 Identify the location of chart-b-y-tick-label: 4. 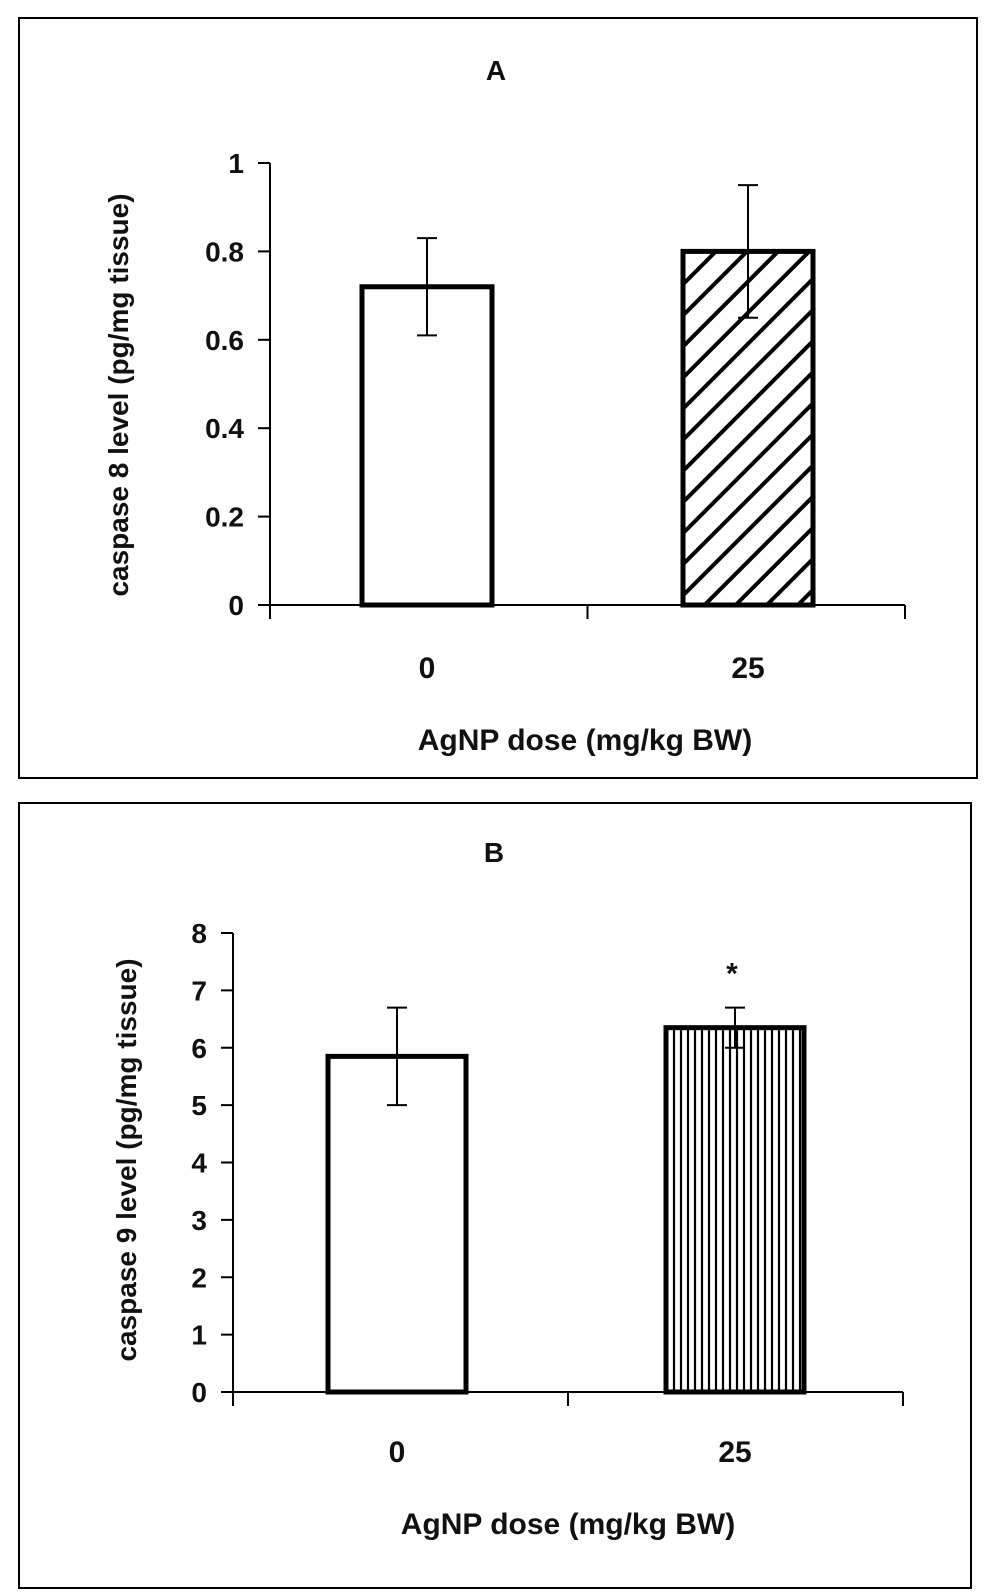
(199, 1163).